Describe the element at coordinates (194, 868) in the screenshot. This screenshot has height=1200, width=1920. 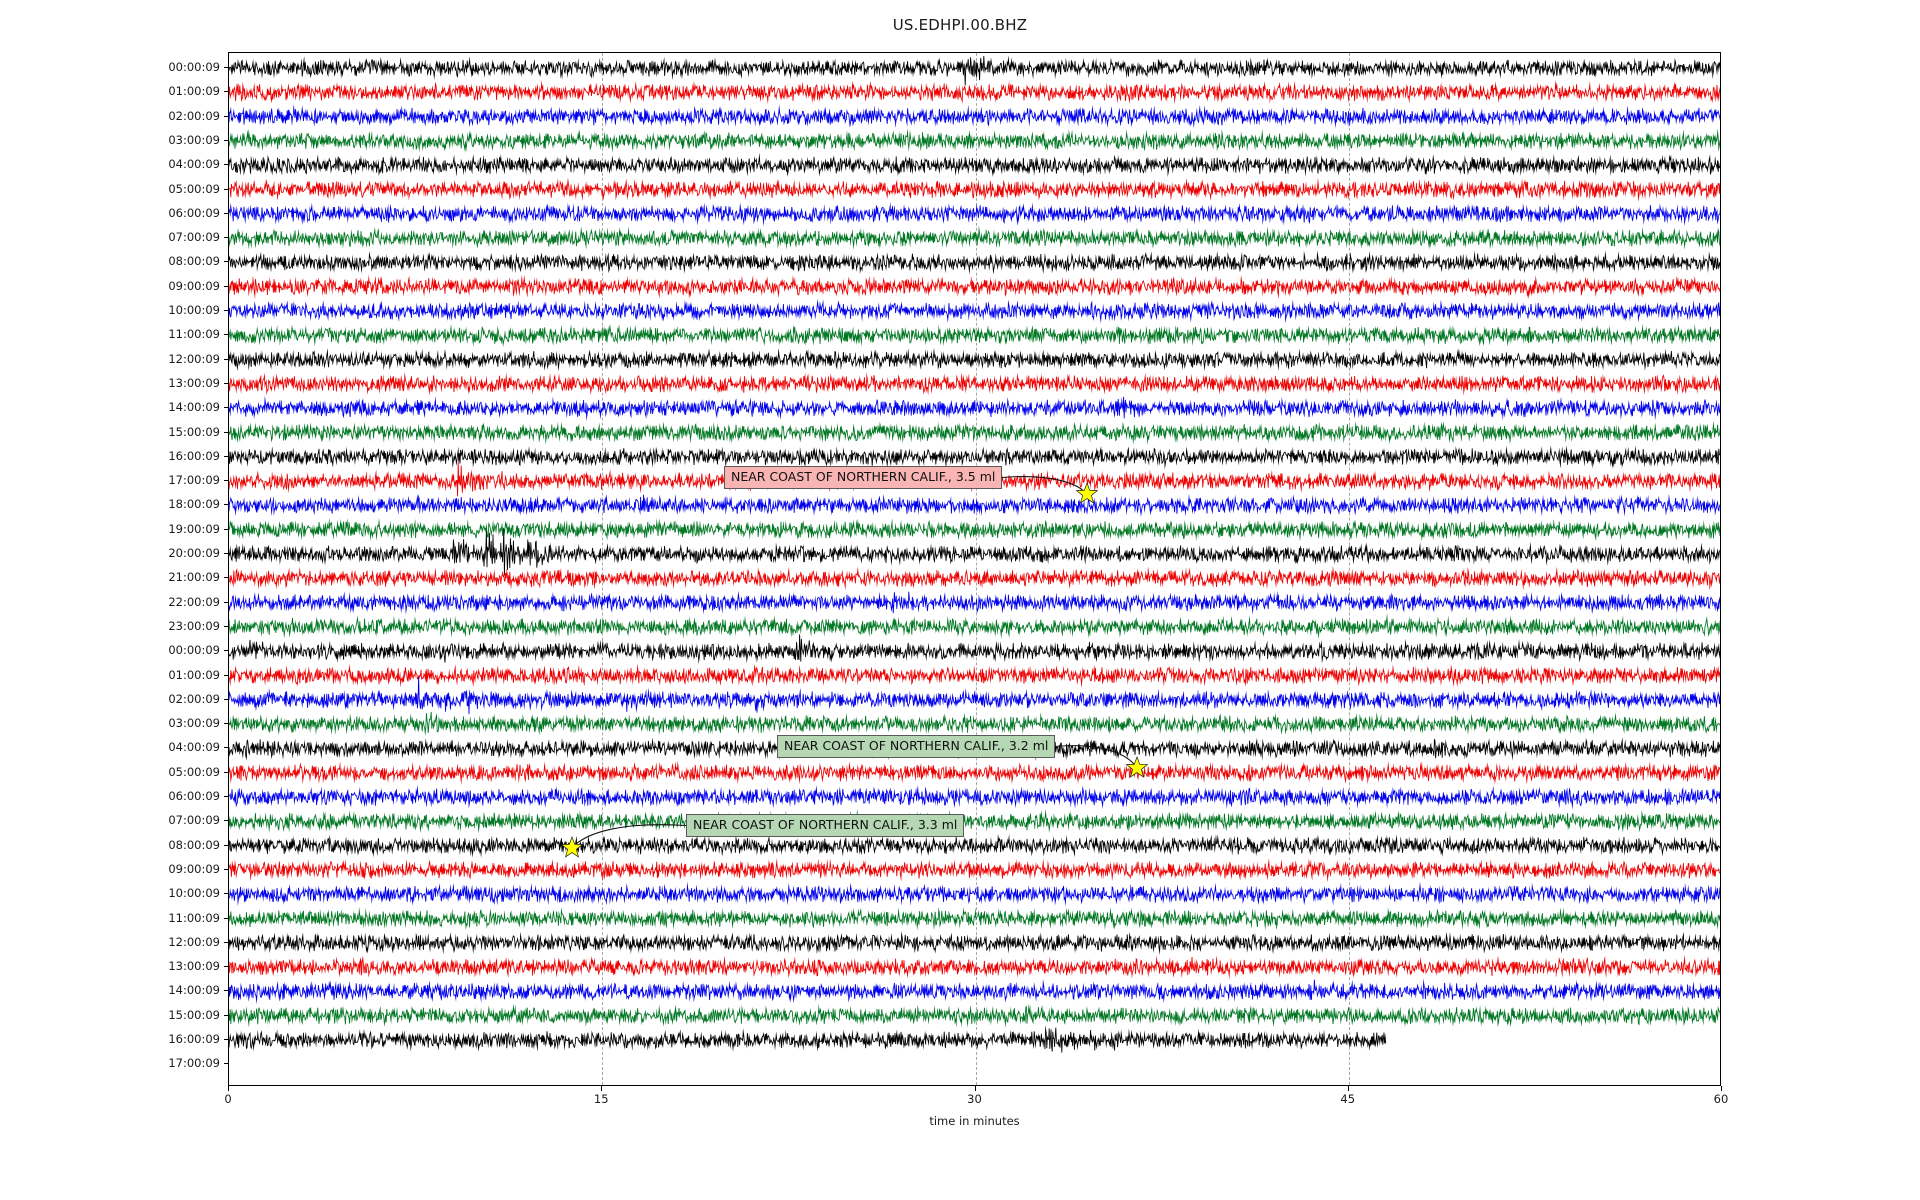
I see `y-tick-label-33: 09:00:09` at that location.